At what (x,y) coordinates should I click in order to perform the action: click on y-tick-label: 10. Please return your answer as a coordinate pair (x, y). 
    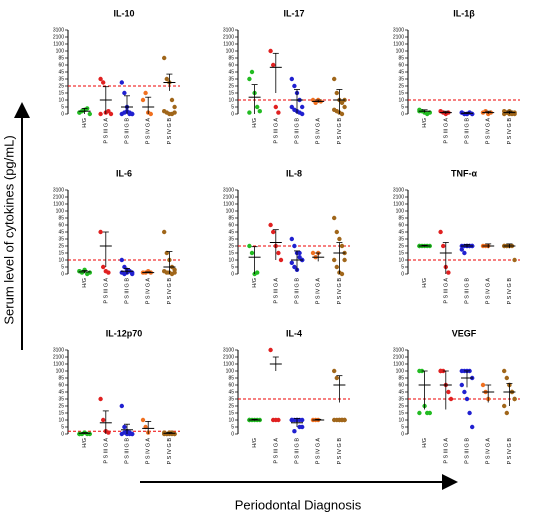
    Looking at the image, I should click on (231, 100).